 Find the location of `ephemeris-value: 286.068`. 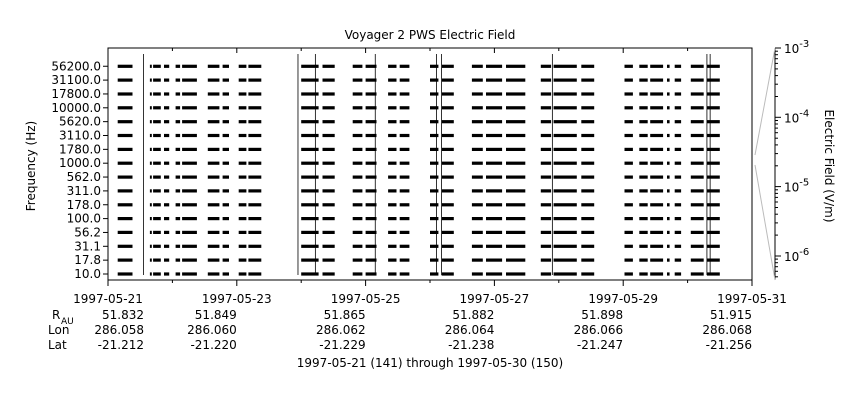

ephemeris-value: 286.068 is located at coordinates (727, 330).